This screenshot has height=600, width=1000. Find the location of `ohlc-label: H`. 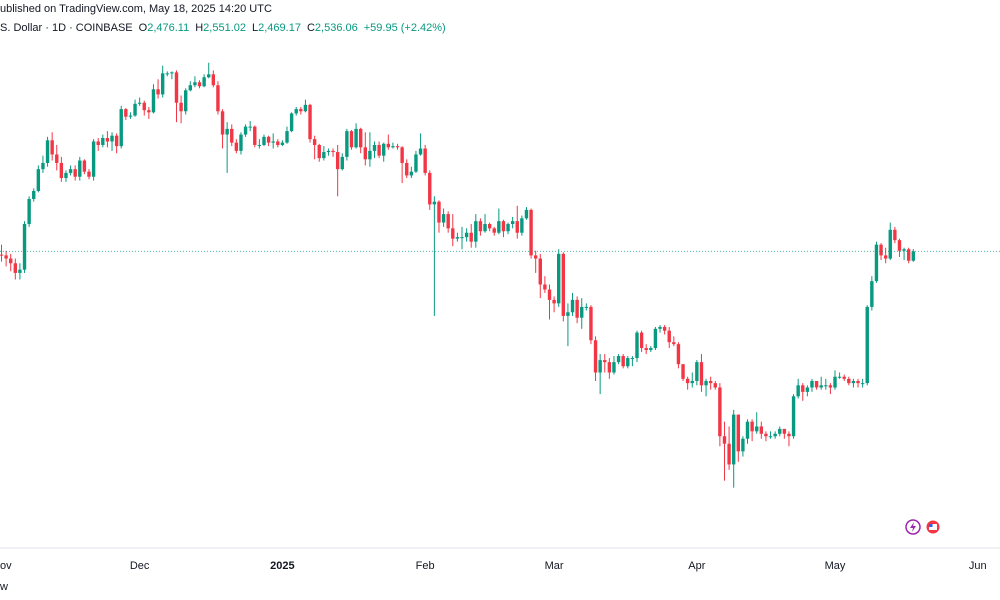

ohlc-label: H is located at coordinates (199, 28).